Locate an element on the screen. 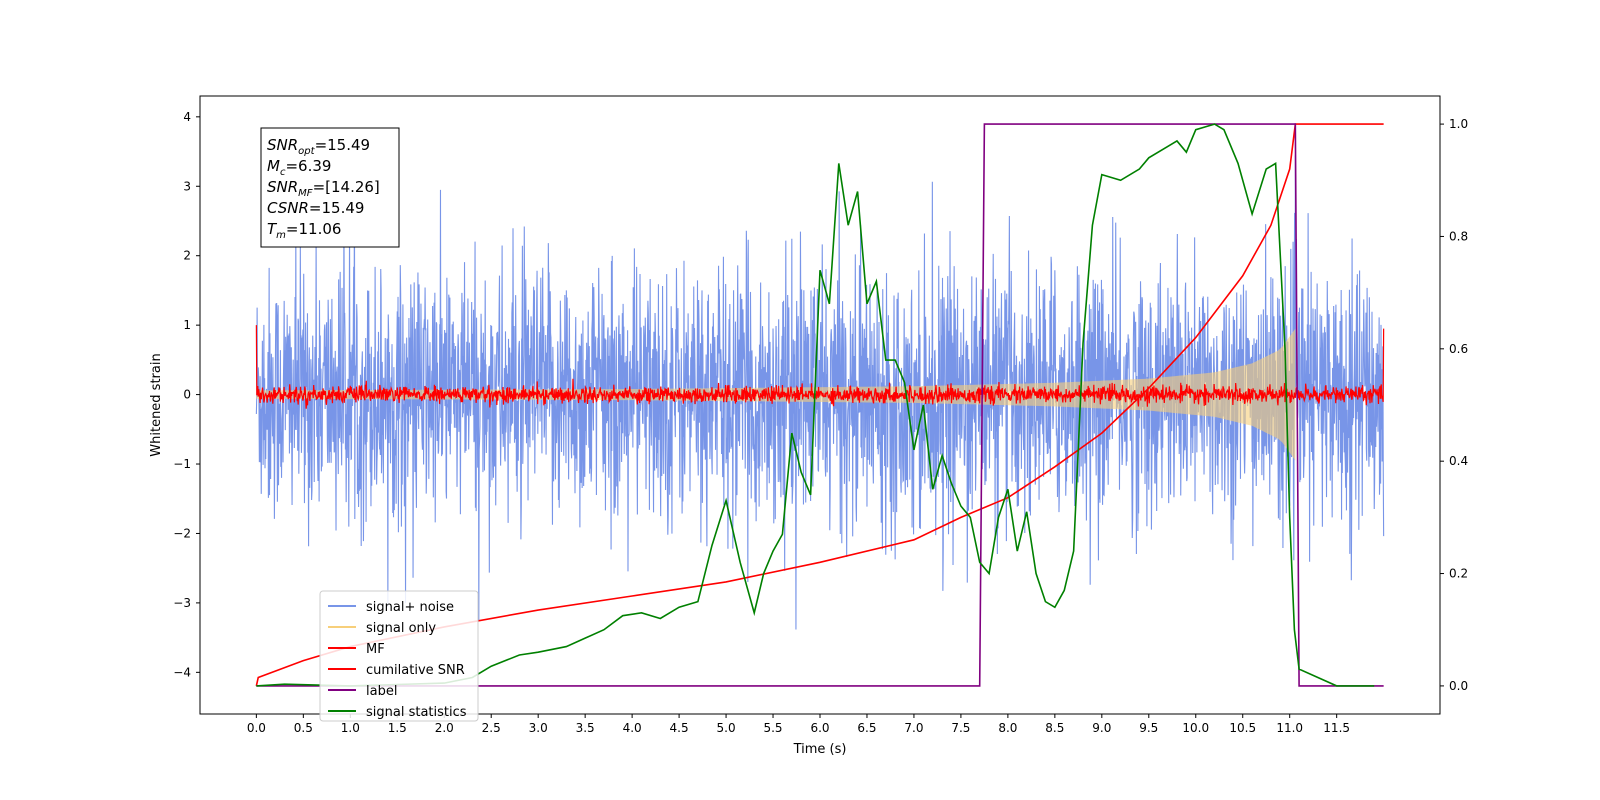 The image size is (1600, 800). x-tick-label: 3.0 is located at coordinates (538, 728).